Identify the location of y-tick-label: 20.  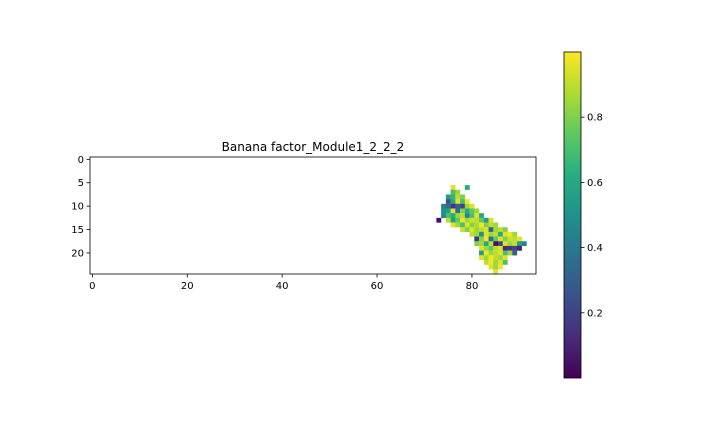
(77, 253).